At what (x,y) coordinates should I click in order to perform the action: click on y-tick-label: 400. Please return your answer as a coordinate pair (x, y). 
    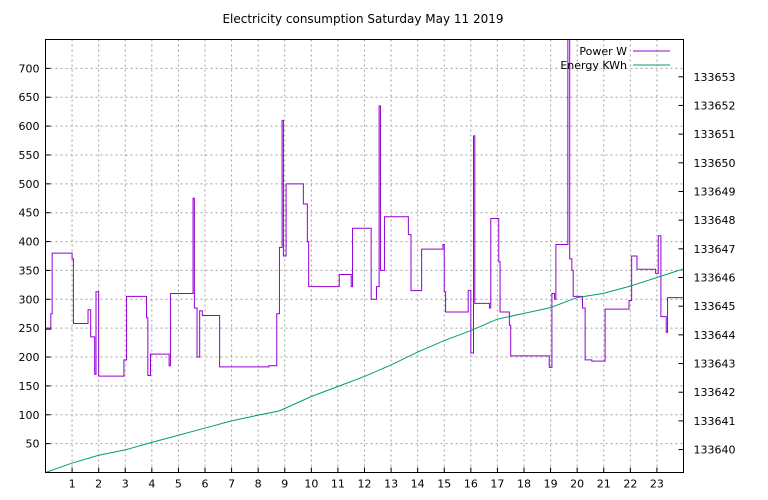
    Looking at the image, I should click on (29, 242).